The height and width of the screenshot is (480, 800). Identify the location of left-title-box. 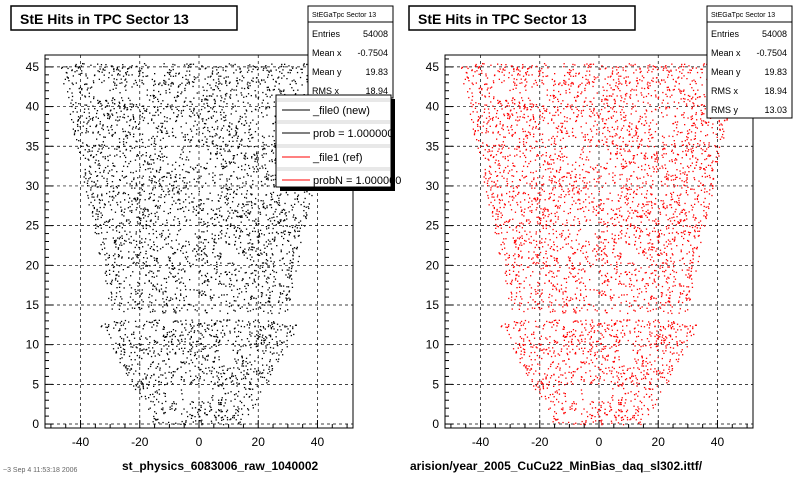
(124, 18).